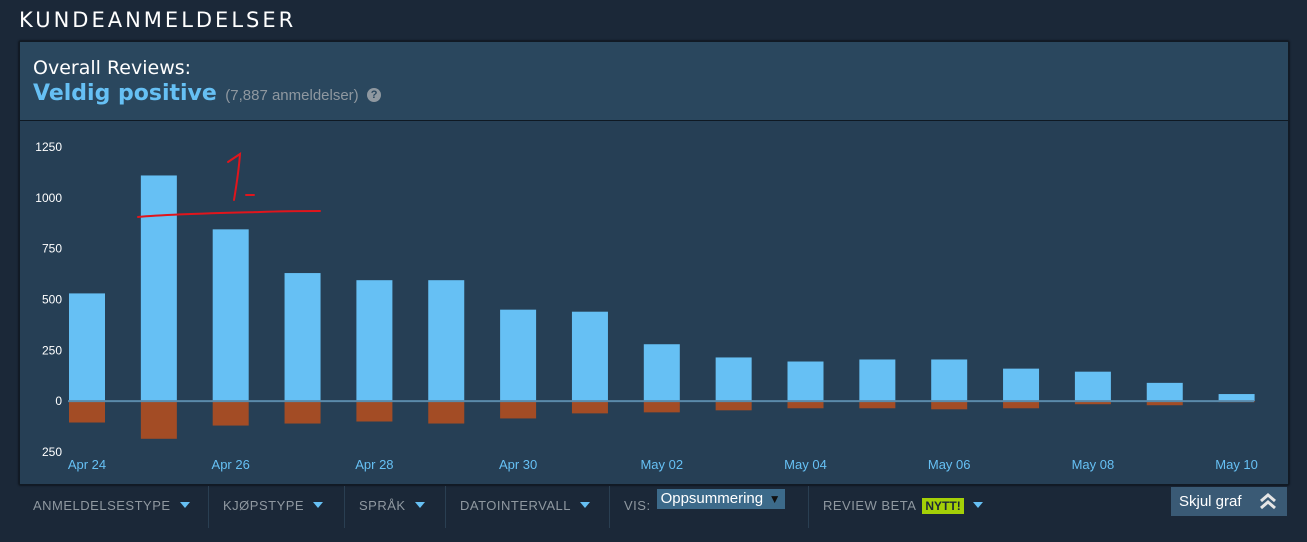 The image size is (1307, 542). Describe the element at coordinates (1210, 501) in the screenshot. I see `hide-graph-label: Skjul graf` at that location.